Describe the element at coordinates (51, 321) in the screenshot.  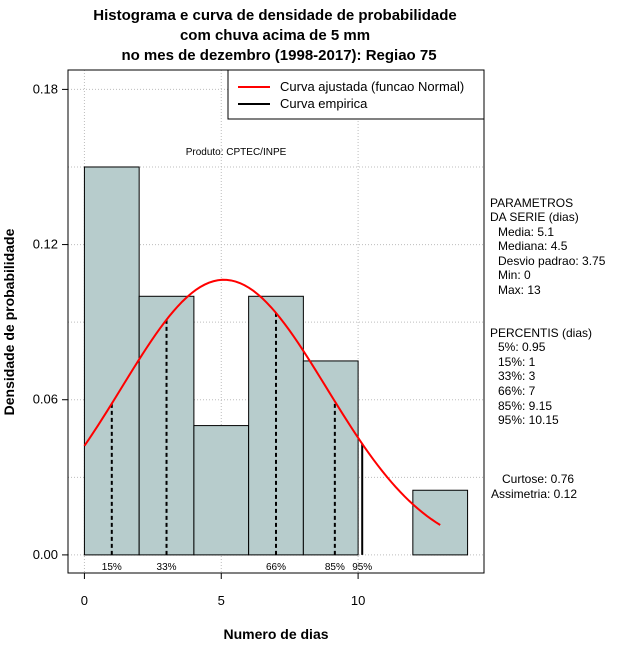
I see `y-axis: 0.00 0.06 0.12 0.18` at that location.